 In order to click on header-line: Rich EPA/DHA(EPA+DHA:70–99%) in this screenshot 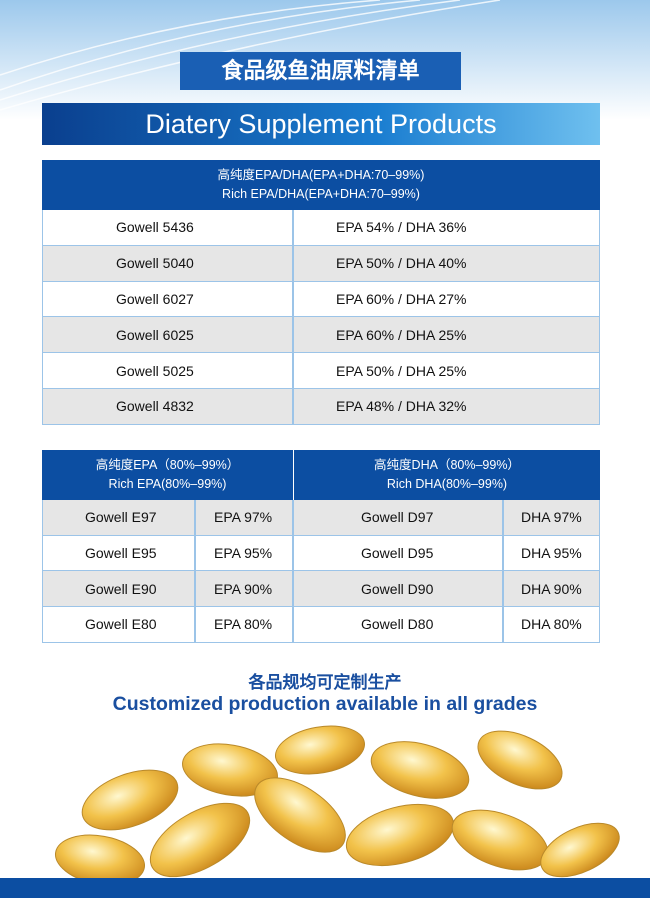, I will do `click(321, 194)`.